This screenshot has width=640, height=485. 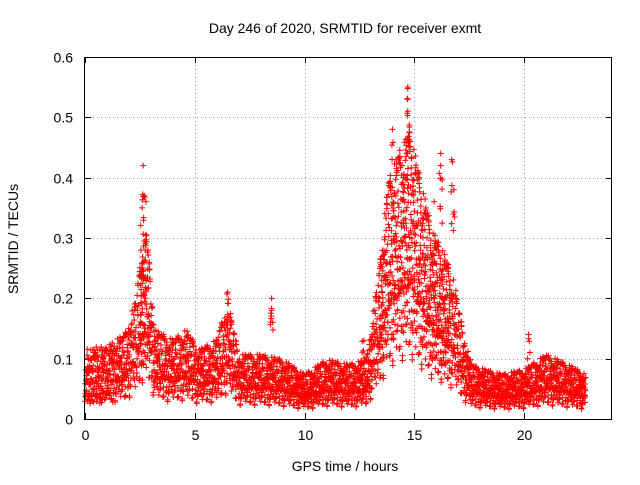 What do you see at coordinates (196, 435) in the screenshot?
I see `x-tick-label: 5` at bounding box center [196, 435].